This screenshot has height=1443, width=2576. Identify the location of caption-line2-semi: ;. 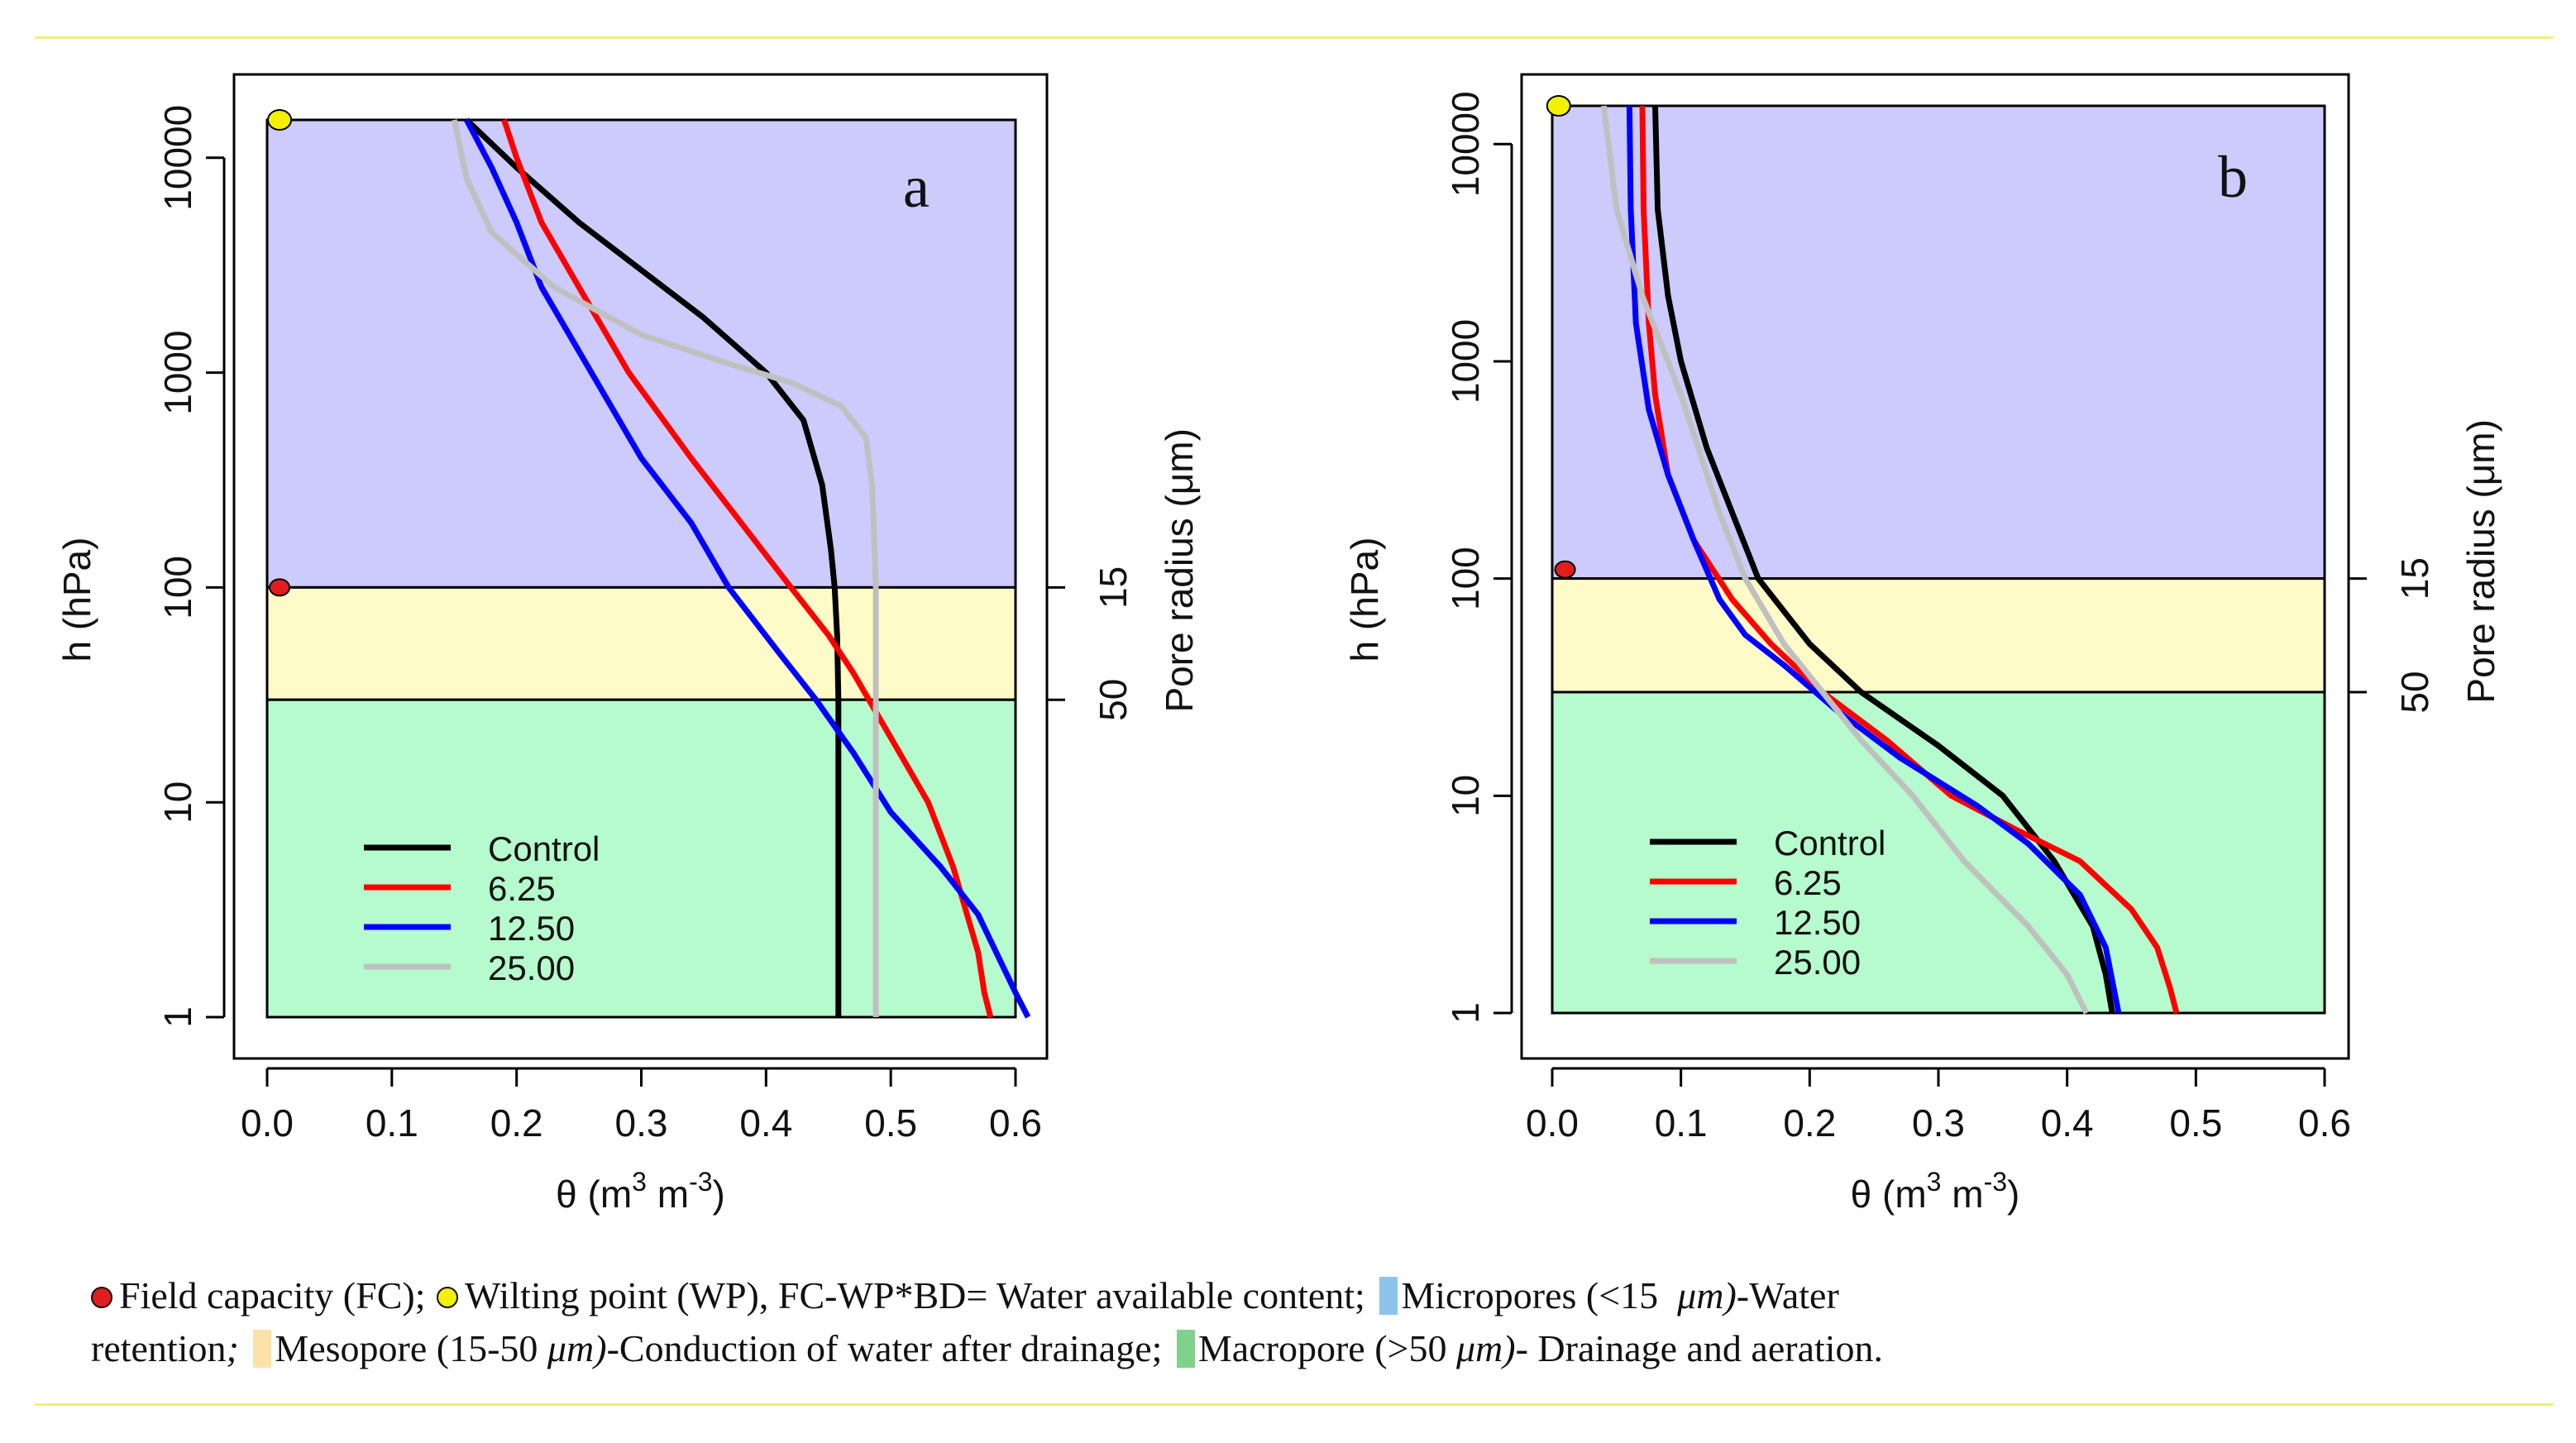
(233, 1348).